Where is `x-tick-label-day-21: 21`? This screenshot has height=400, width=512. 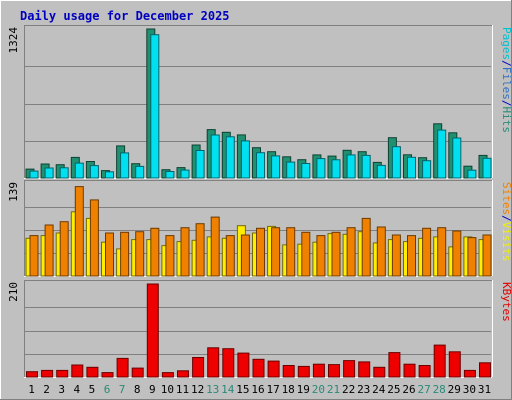
x-tick-label-day-21: 21 is located at coordinates (333, 389).